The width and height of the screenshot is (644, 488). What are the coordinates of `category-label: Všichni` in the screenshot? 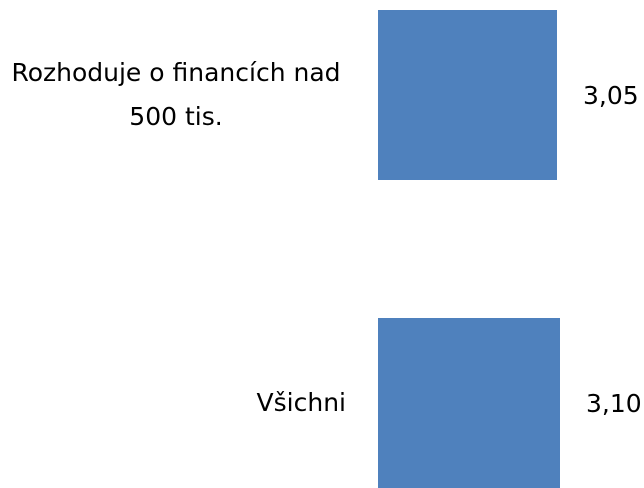 It's located at (301, 402).